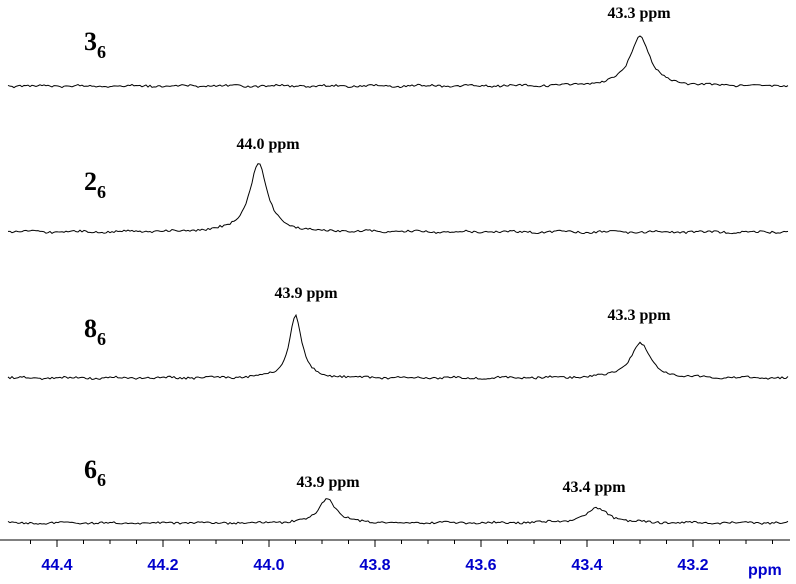  I want to click on x-axis: 44.4 44.2 44.0 43.8 43.6 43.4 43.2 ppm, so click(395, 559).